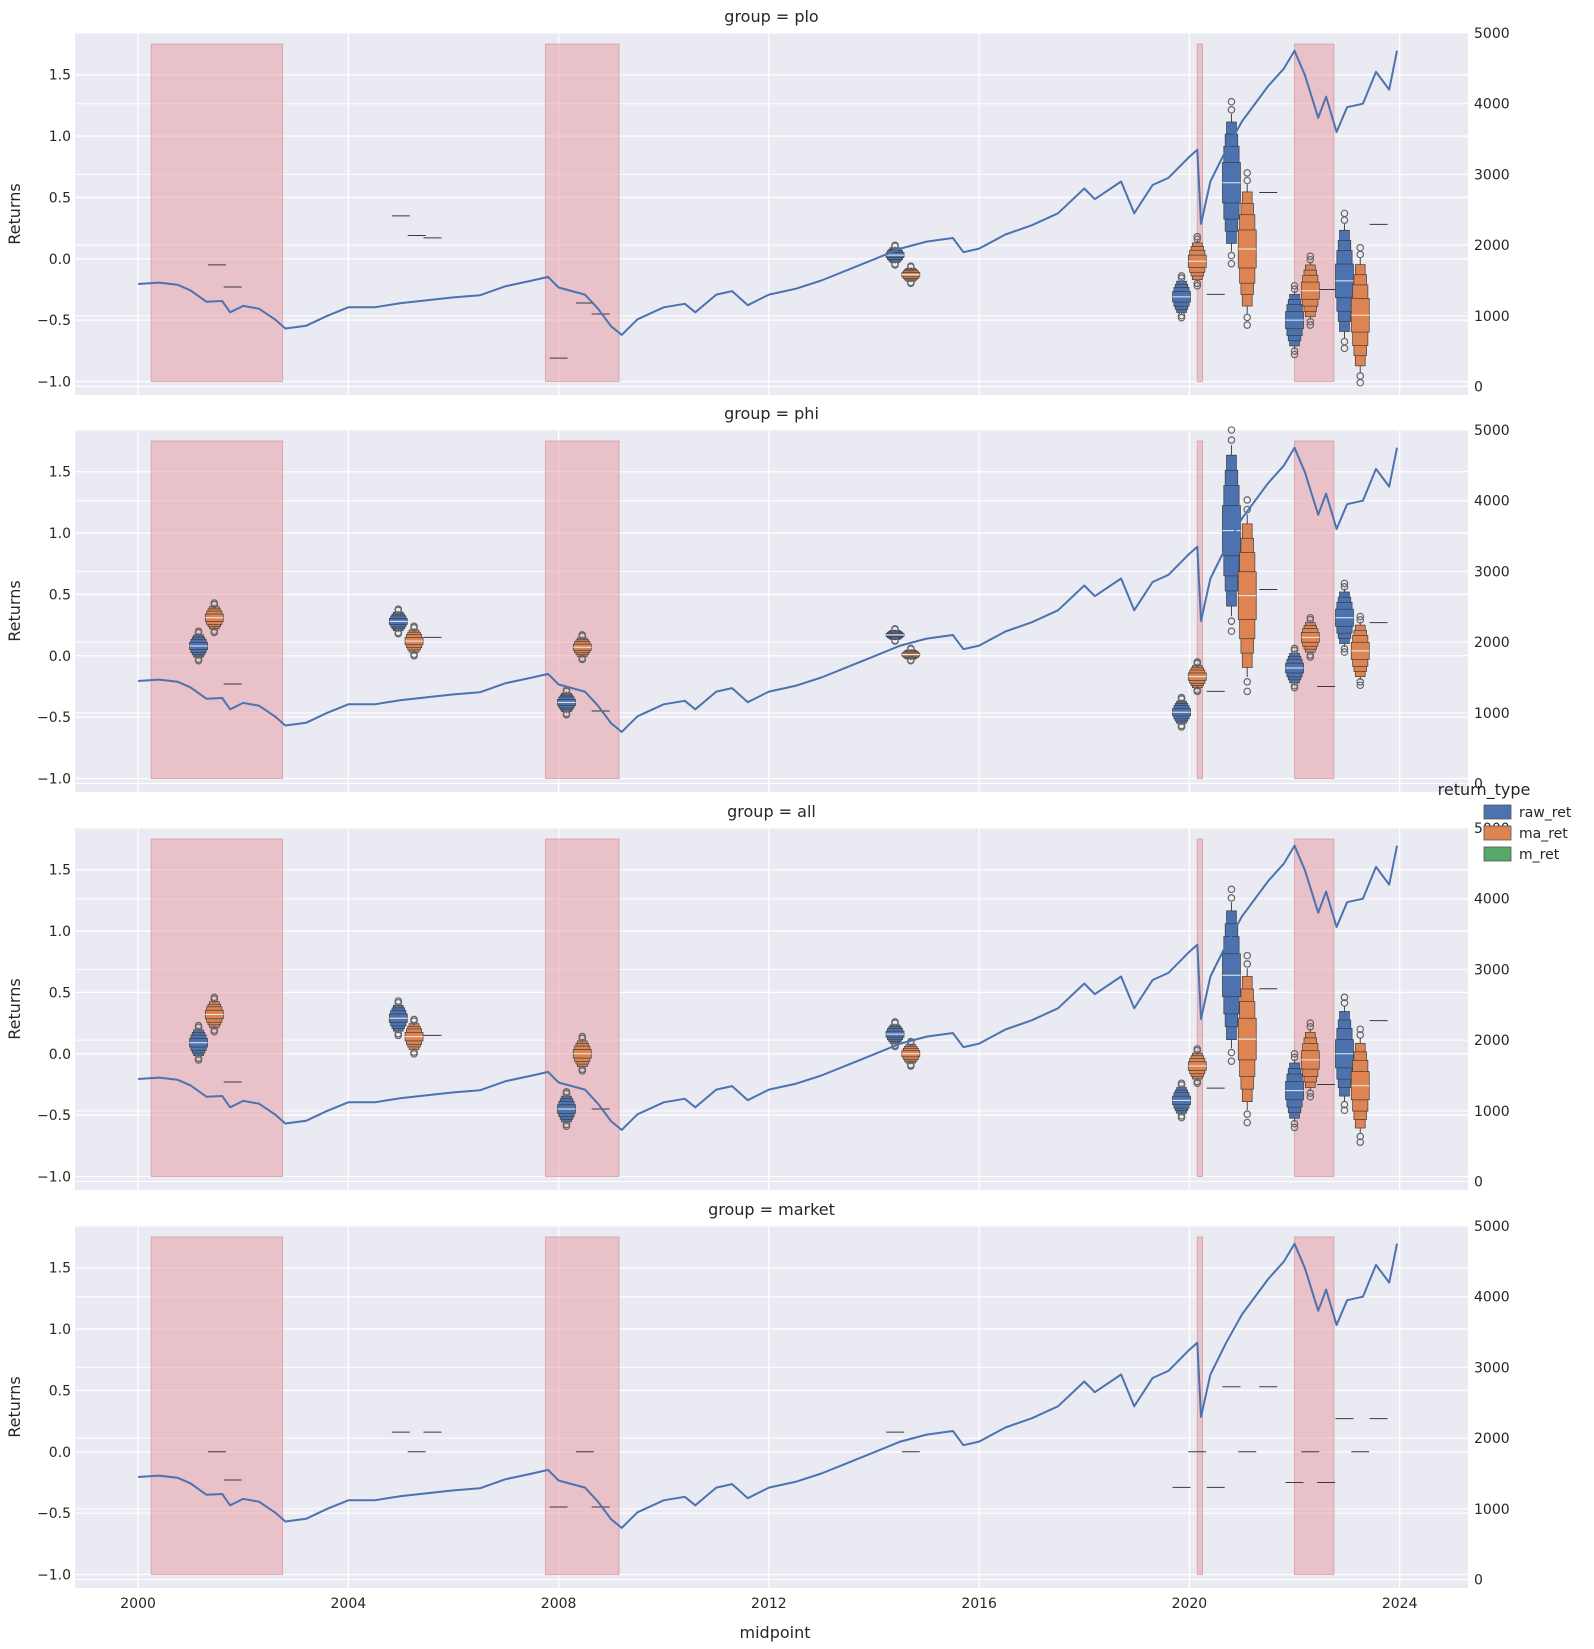 This screenshot has height=1649, width=1594. What do you see at coordinates (1190, 1604) in the screenshot?
I see `x-tick-label: 2020` at bounding box center [1190, 1604].